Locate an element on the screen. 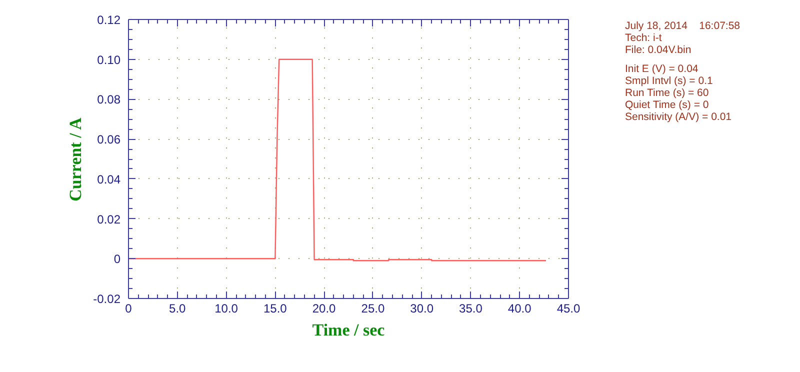 This screenshot has width=800, height=372. y-tick-label: 0.10 is located at coordinates (109, 59).